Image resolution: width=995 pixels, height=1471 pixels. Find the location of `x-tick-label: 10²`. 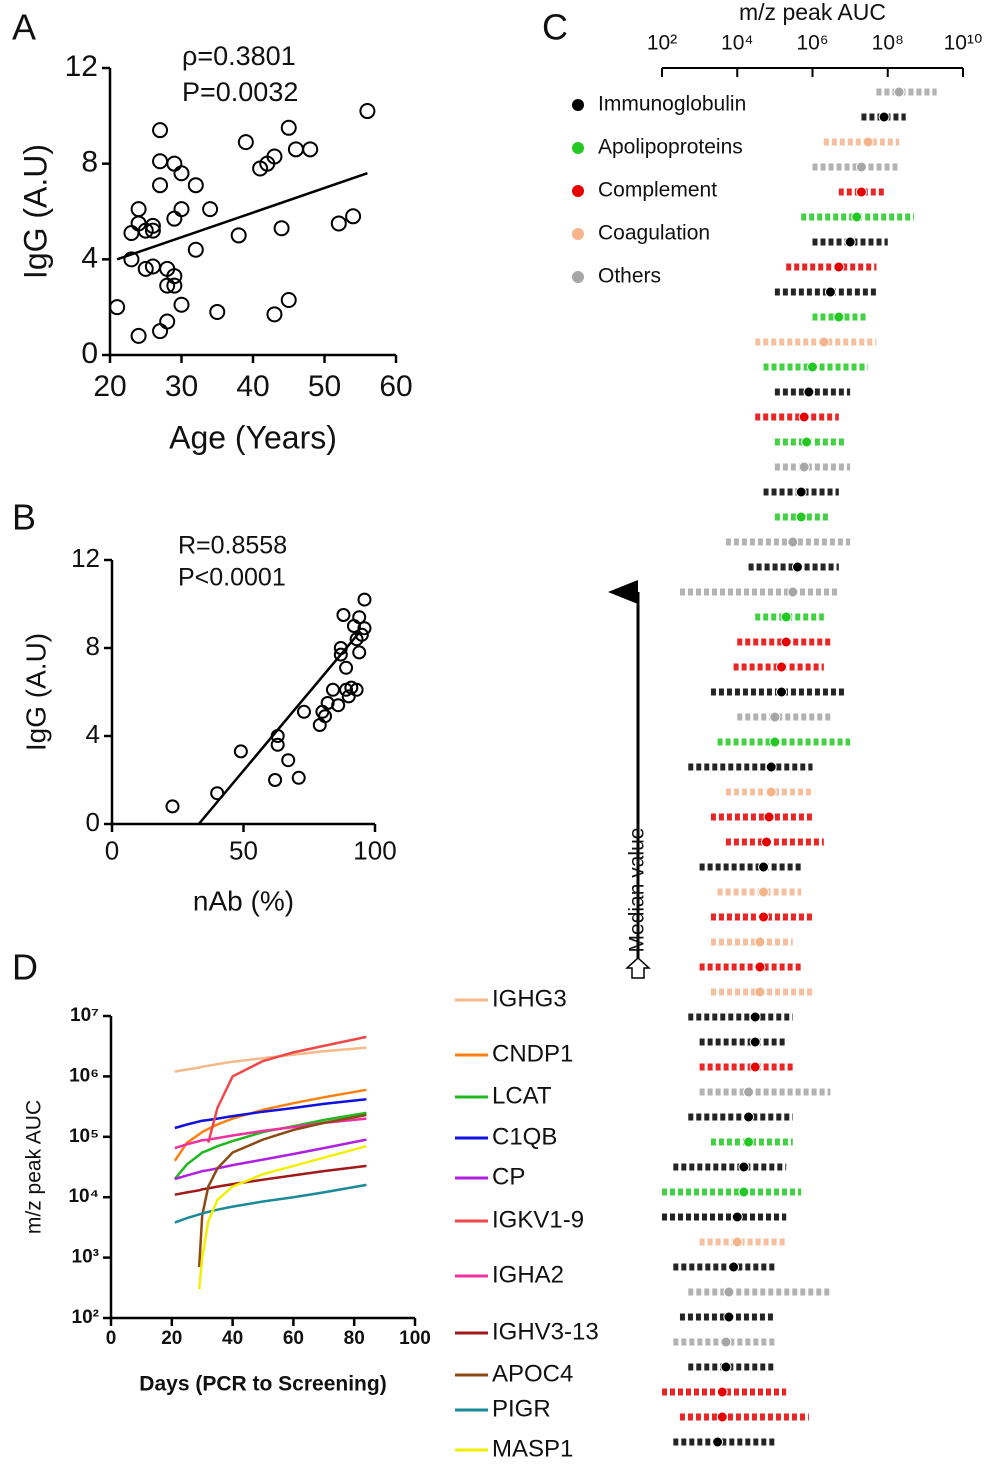

x-tick-label: 10² is located at coordinates (662, 43).